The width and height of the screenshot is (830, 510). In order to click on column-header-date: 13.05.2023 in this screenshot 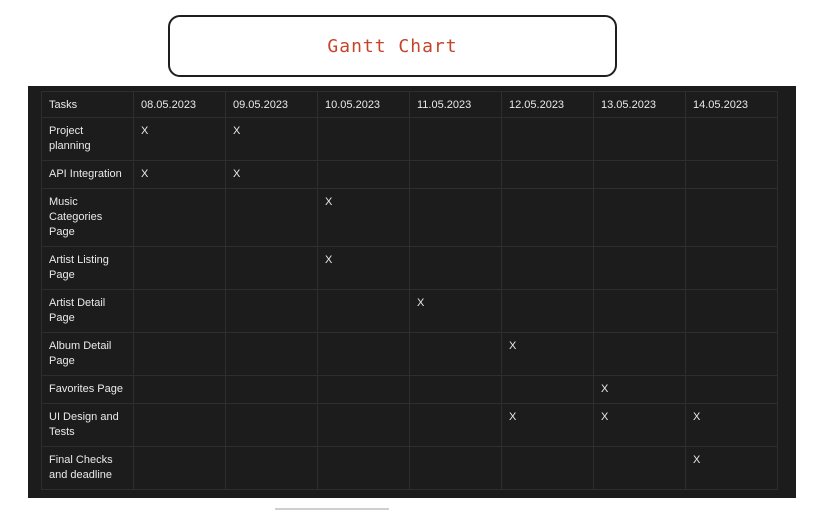, I will do `click(639, 104)`.